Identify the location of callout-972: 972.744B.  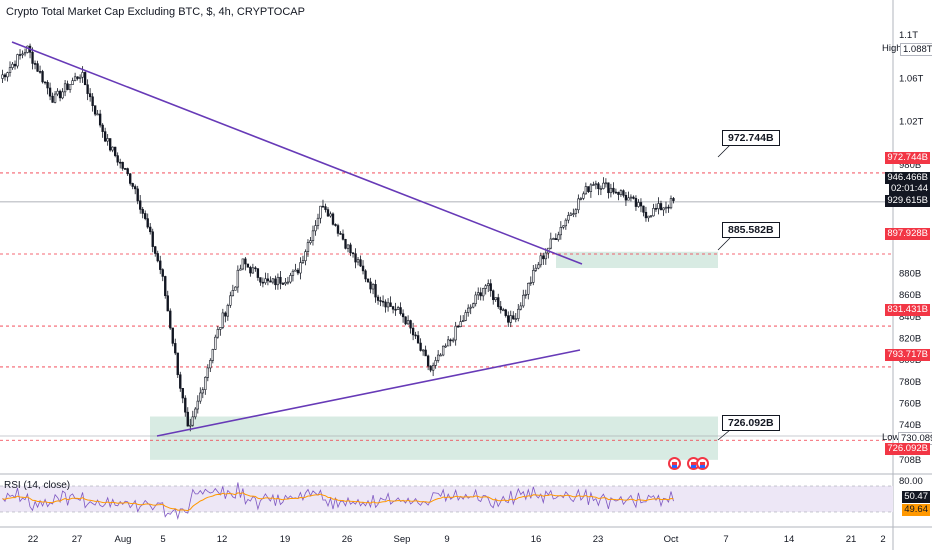
(751, 138).